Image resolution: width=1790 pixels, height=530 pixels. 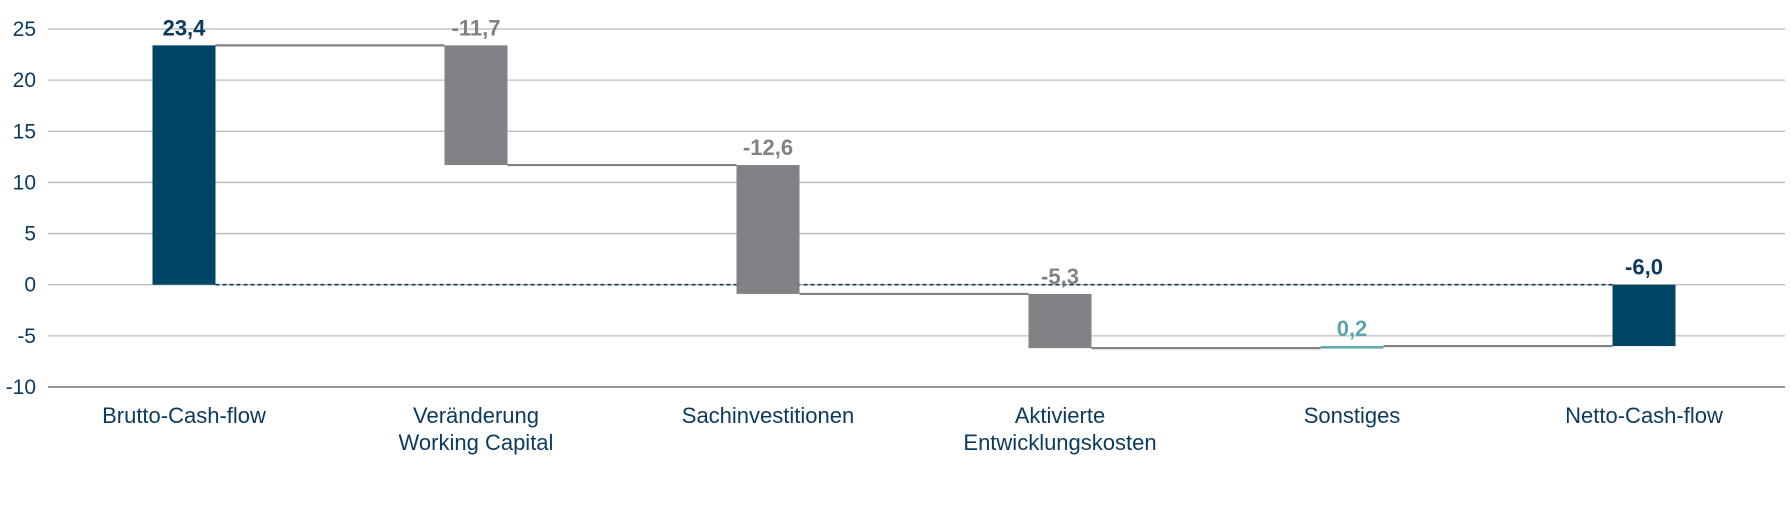 I want to click on y-tick-label: 10, so click(x=24, y=182).